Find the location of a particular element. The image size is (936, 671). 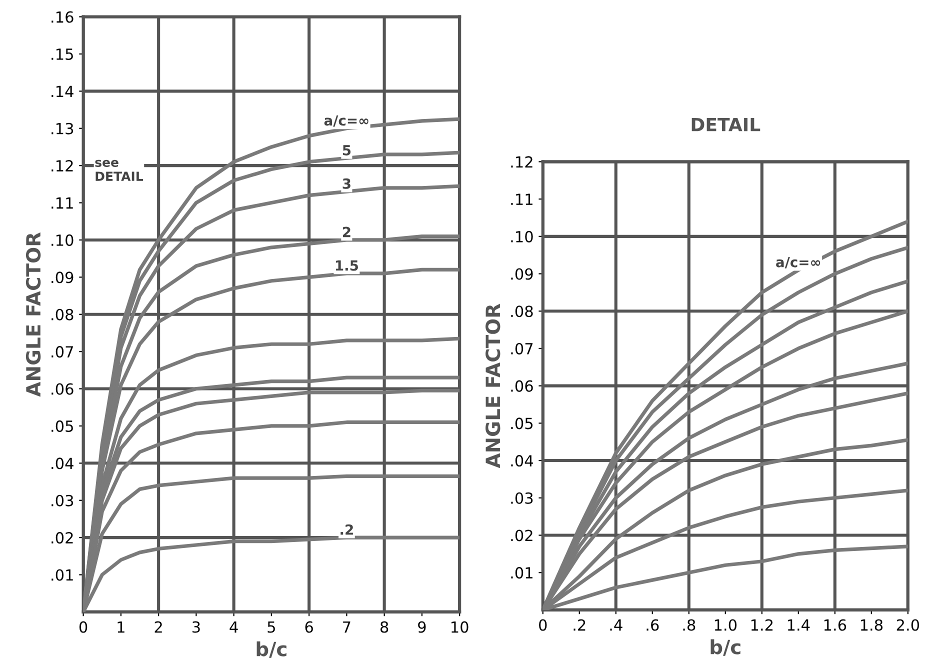

x-tick-label: 1.8 is located at coordinates (871, 625).